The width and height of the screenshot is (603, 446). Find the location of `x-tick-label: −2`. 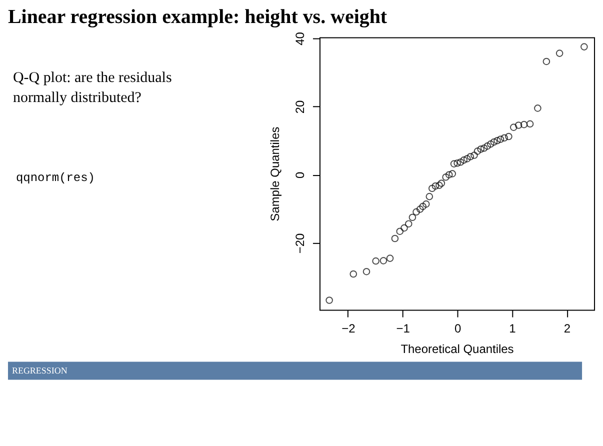

x-tick-label: −2 is located at coordinates (349, 328).